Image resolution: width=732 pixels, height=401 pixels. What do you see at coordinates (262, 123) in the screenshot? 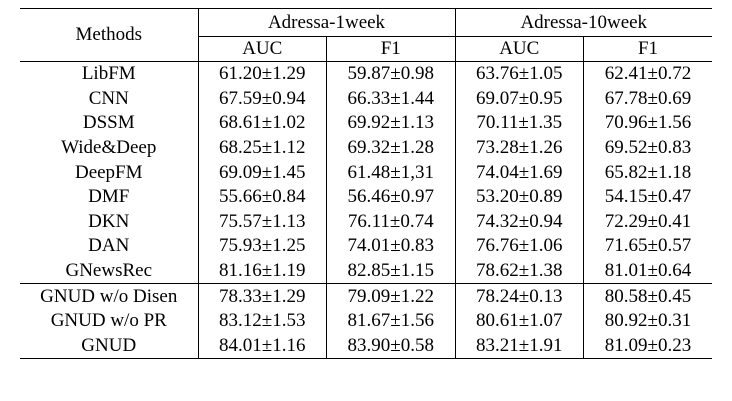
I see `cell-value: 68.61±1.02` at bounding box center [262, 123].